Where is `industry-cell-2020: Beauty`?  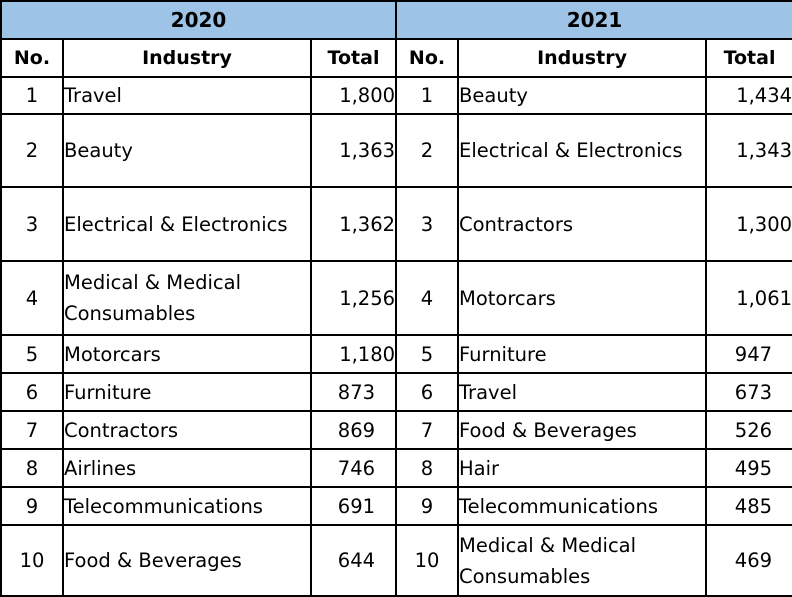
industry-cell-2020: Beauty is located at coordinates (187, 150).